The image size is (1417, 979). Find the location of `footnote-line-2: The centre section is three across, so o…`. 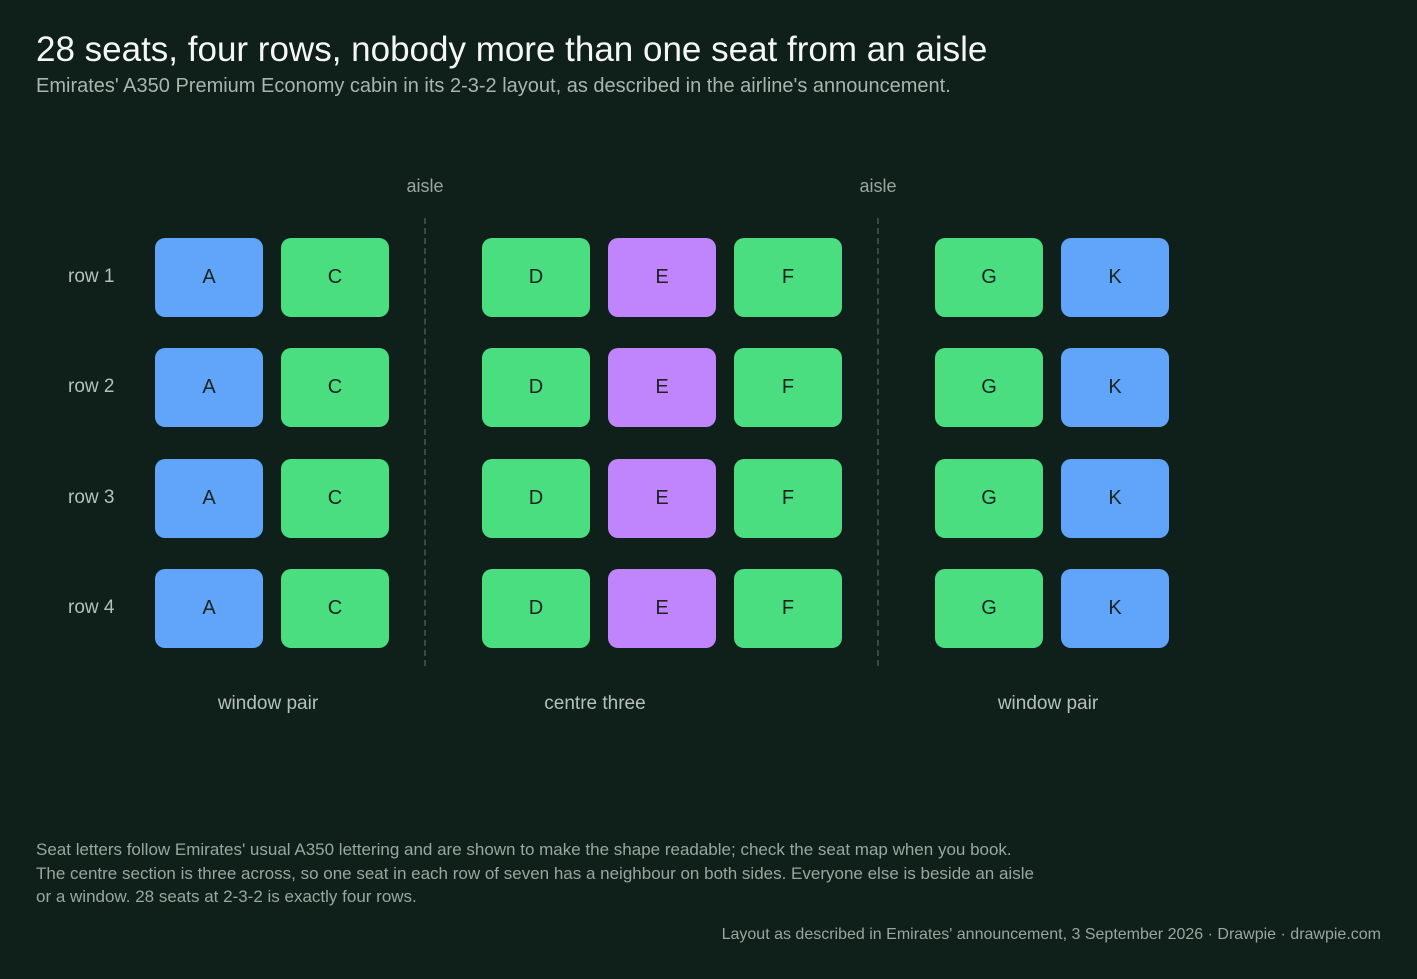

footnote-line-2: The centre section is three across, so o… is located at coordinates (535, 873).